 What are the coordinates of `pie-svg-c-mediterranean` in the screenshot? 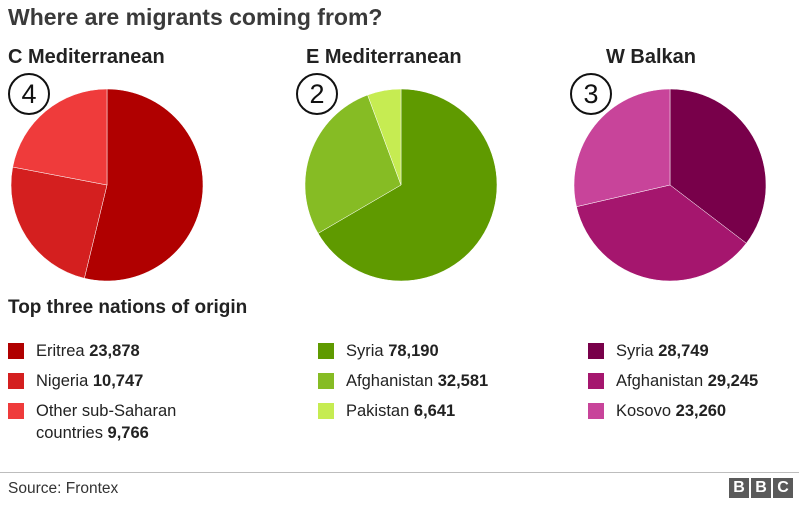 It's located at (107, 185).